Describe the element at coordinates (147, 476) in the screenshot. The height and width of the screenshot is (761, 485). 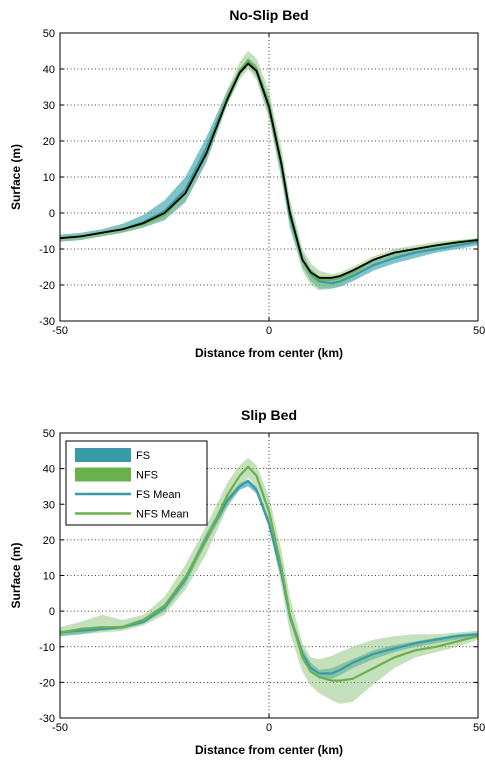
I see `legend-label: NFS` at that location.